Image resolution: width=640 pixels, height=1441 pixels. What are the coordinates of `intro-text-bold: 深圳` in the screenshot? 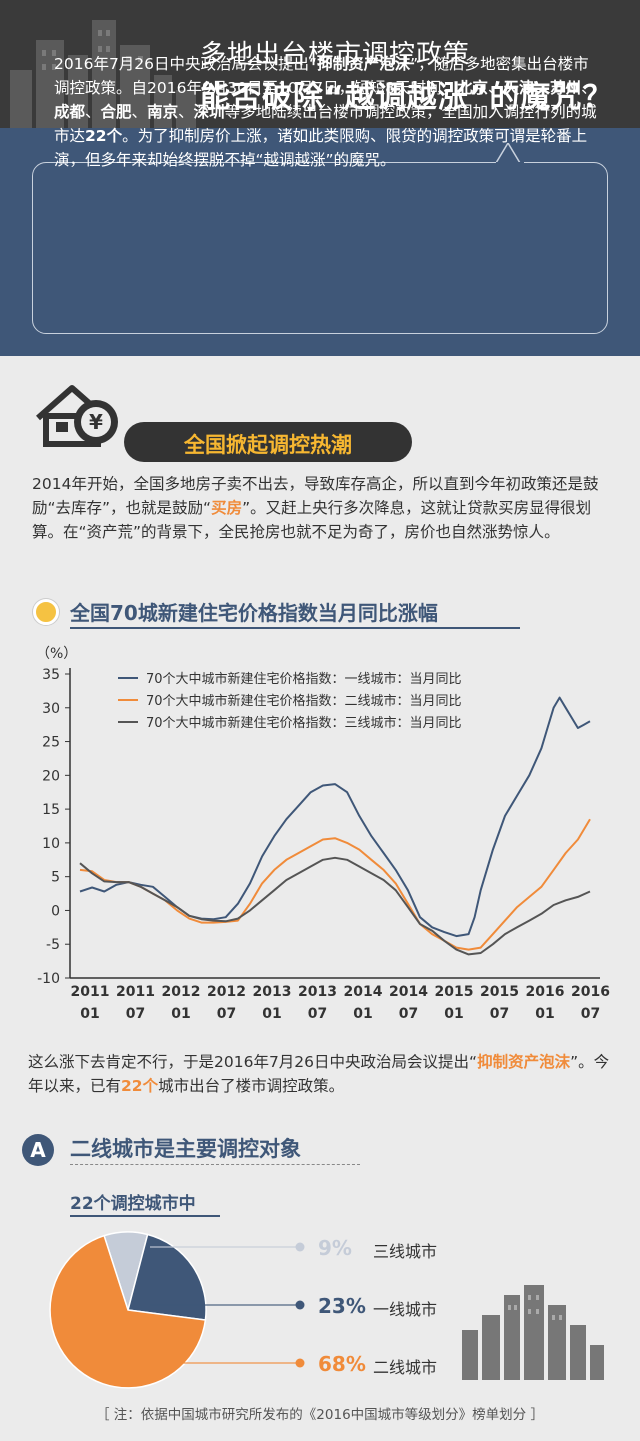 It's located at (209, 112).